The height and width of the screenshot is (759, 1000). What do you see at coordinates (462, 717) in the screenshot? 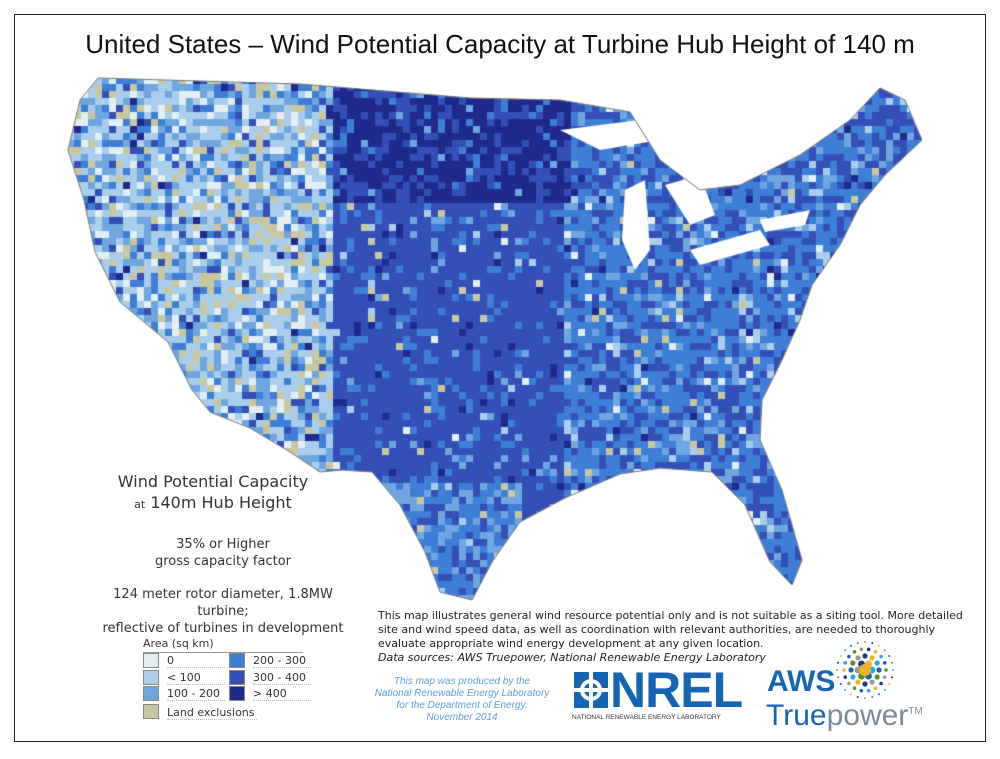
I see `produced-line: November 2014` at bounding box center [462, 717].